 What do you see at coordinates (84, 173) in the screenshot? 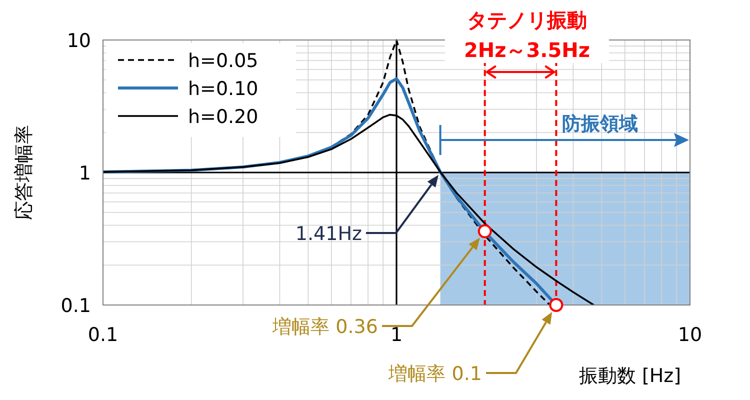
I see `y-tick-label: 1` at bounding box center [84, 173].